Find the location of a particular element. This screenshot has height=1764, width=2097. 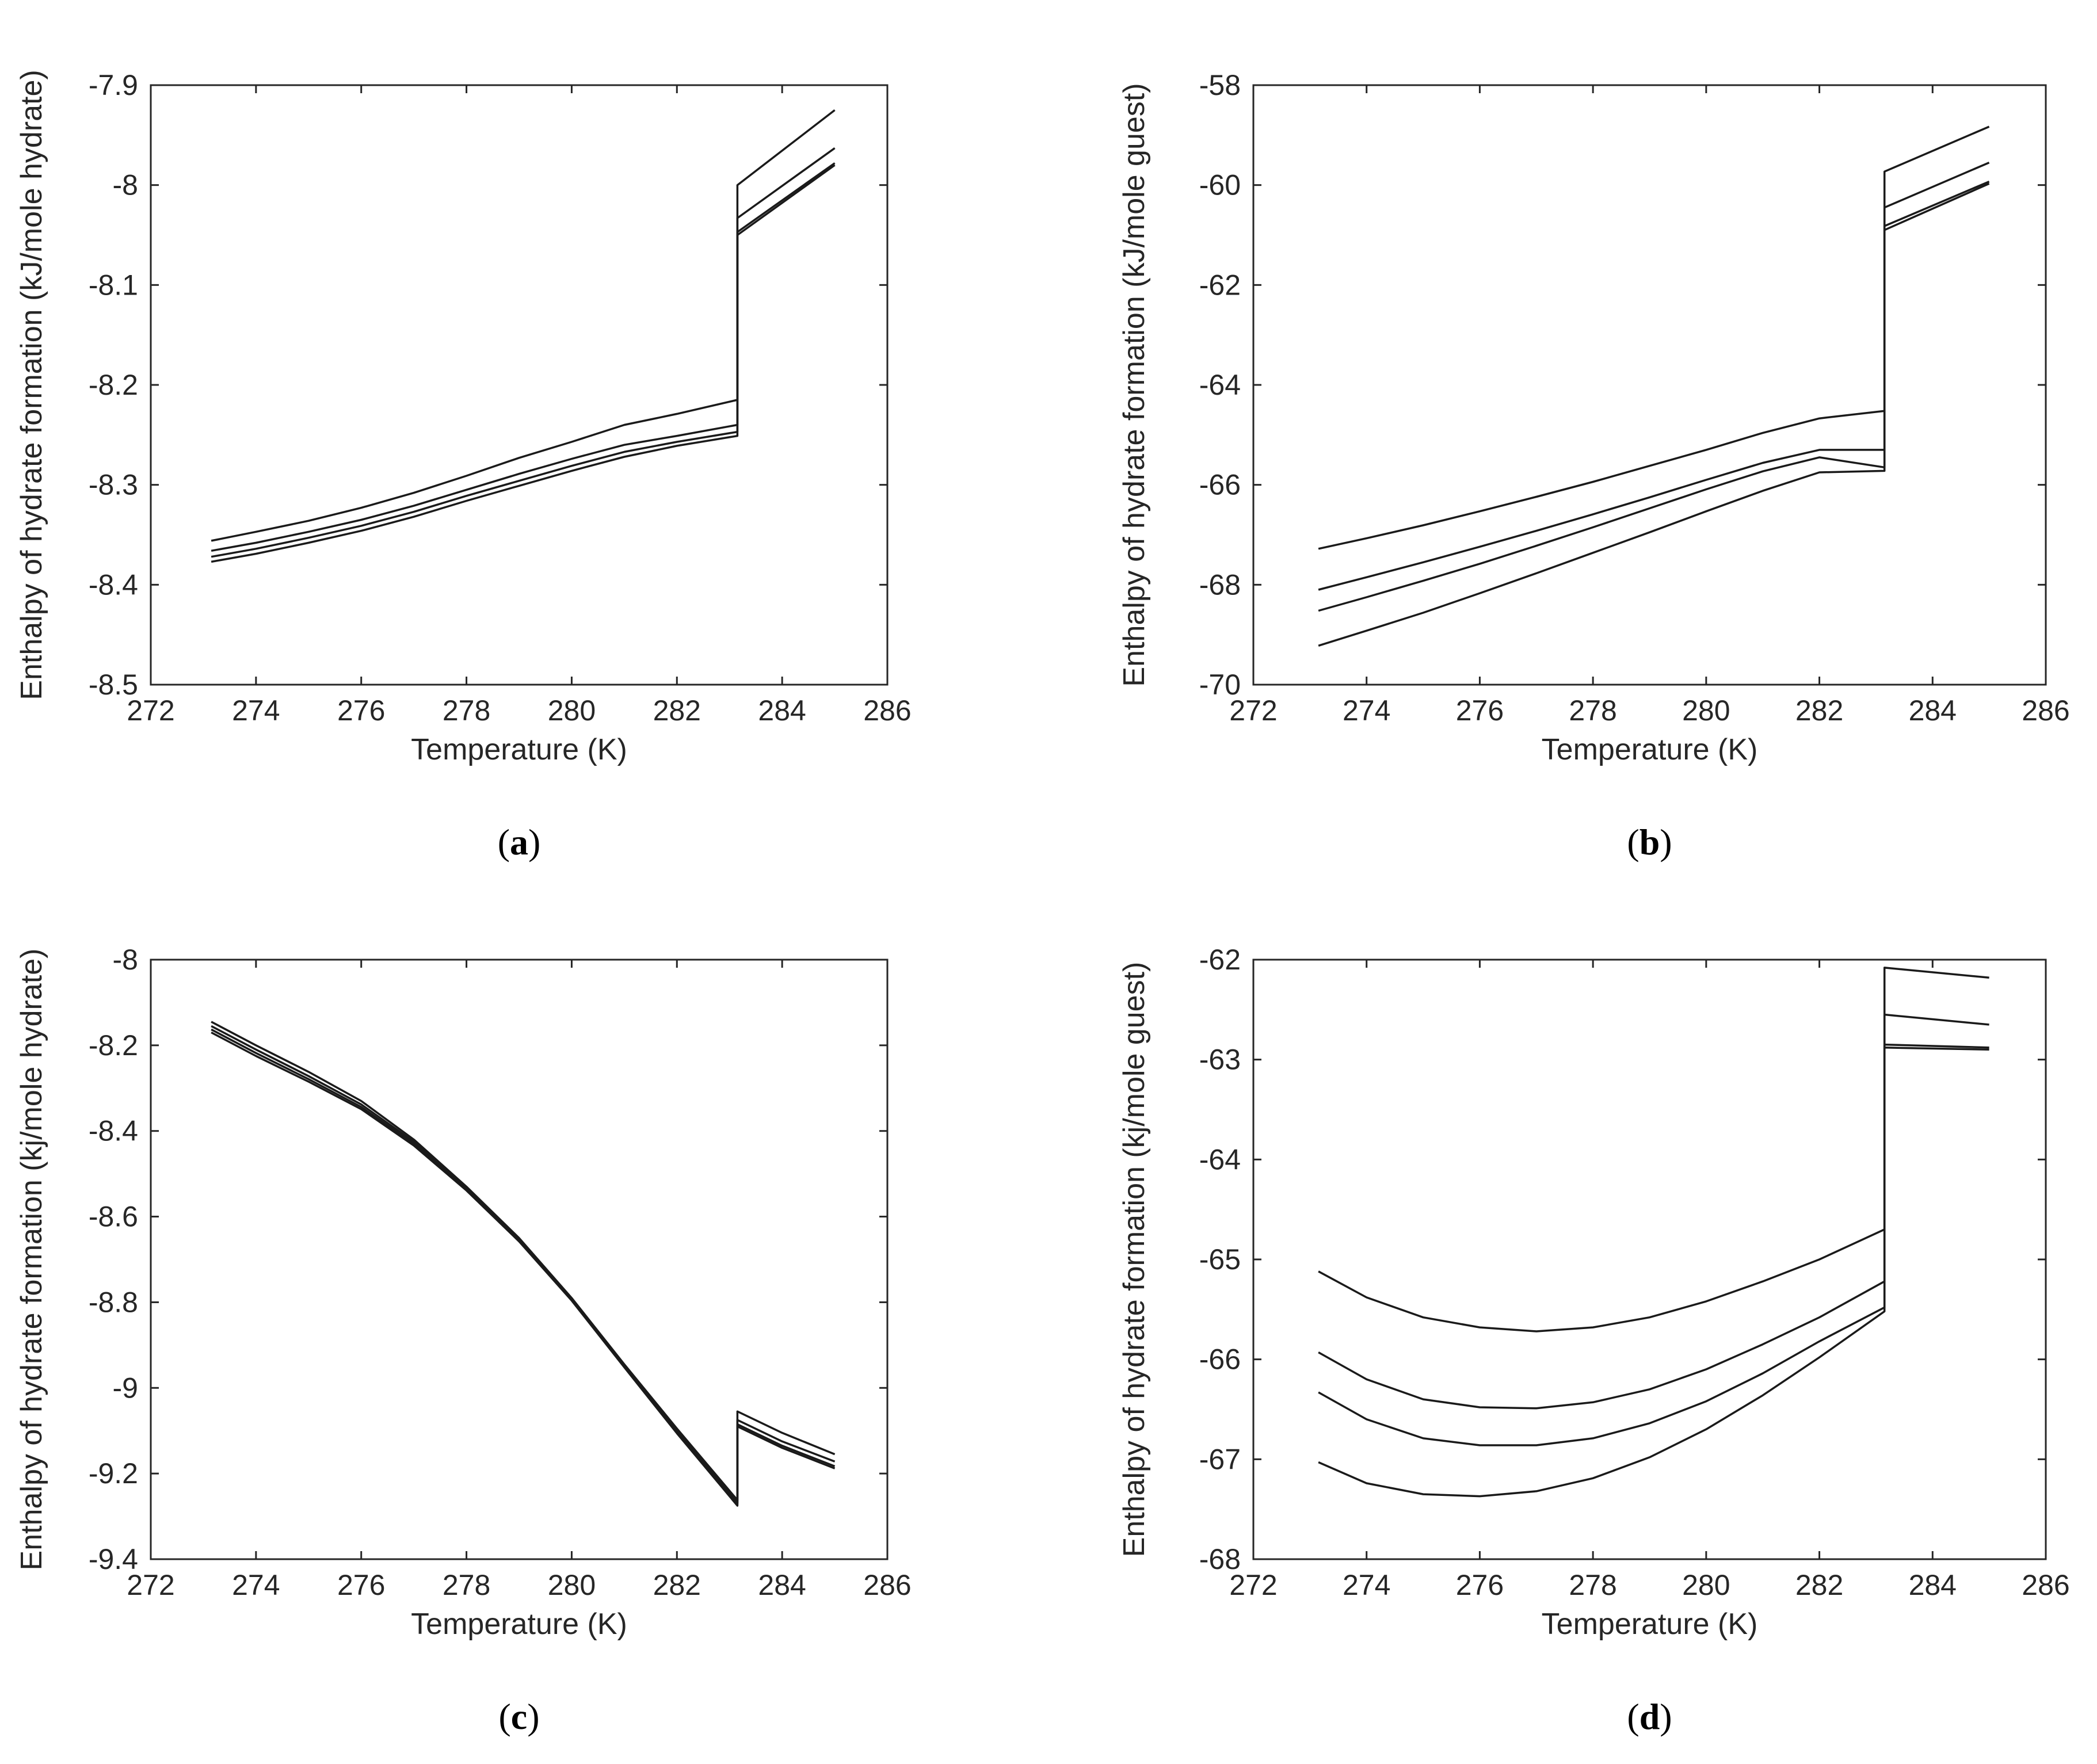

y-tick-label: -9.4 is located at coordinates (114, 1559).